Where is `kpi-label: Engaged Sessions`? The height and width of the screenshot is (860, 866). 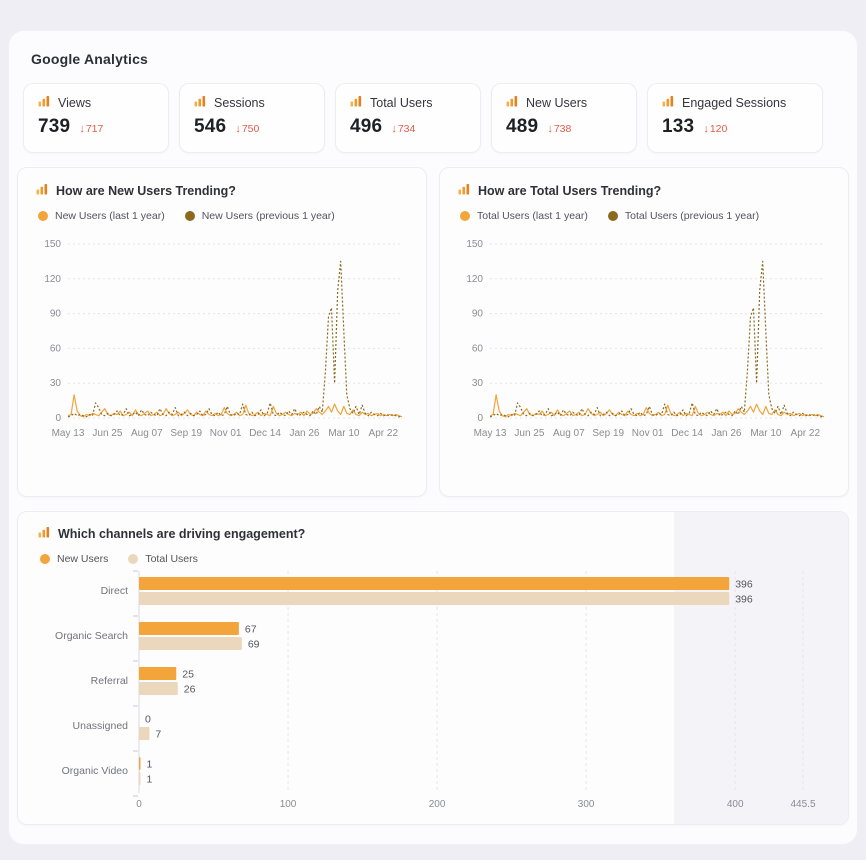
kpi-label: Engaged Sessions is located at coordinates (734, 102).